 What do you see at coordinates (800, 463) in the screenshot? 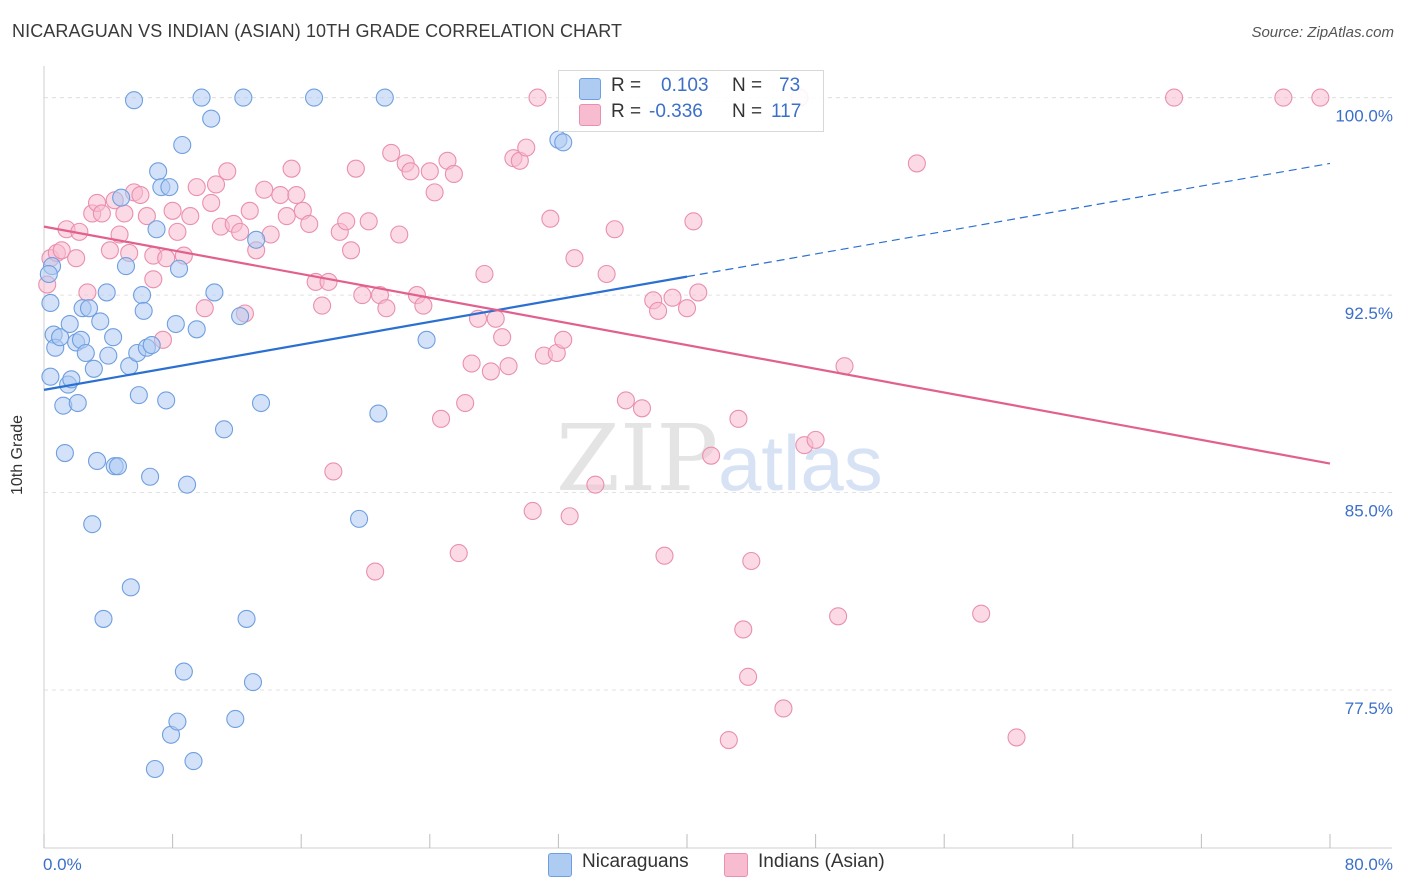
I see `watermark-atlas: atlas` at bounding box center [800, 463].